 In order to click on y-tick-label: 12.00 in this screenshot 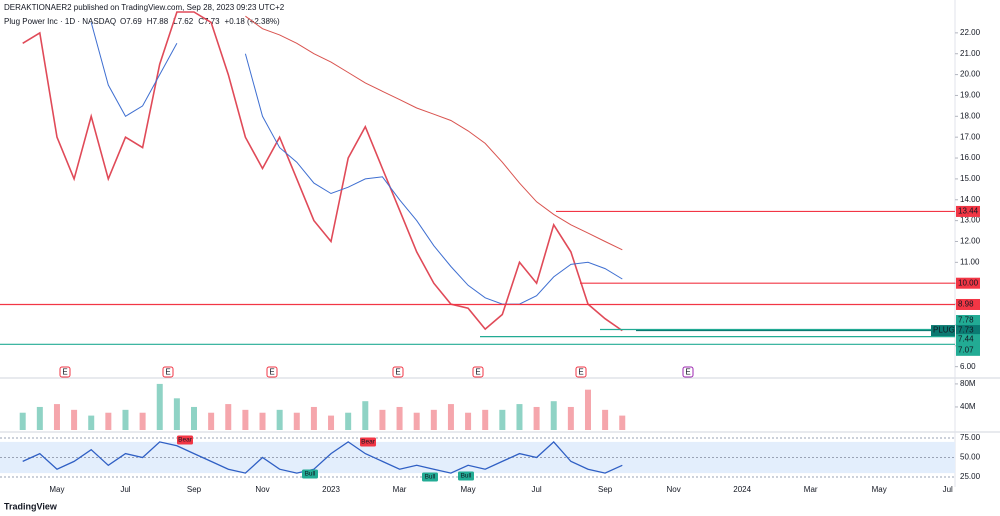, I will do `click(970, 241)`.